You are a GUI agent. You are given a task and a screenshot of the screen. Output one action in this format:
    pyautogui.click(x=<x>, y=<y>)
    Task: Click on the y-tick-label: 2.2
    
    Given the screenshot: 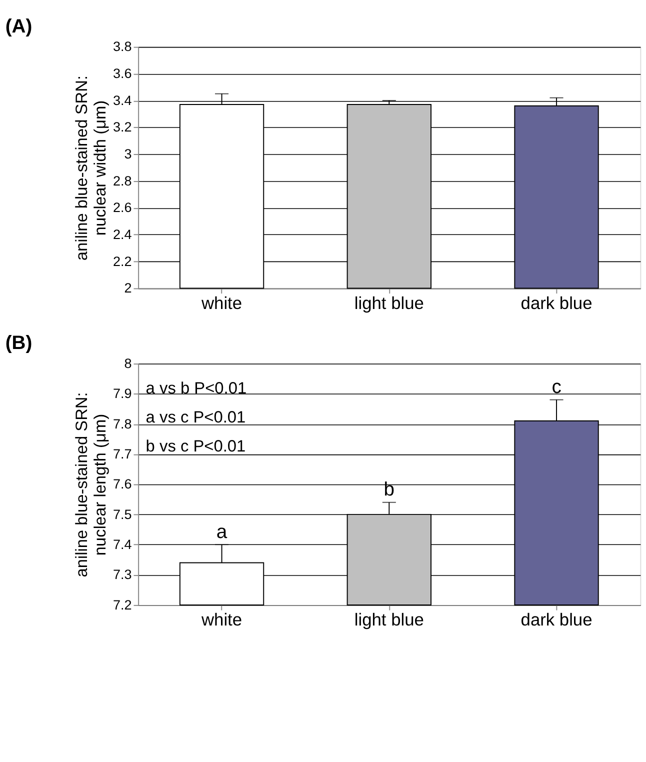 What is the action you would take?
    pyautogui.click(x=122, y=261)
    